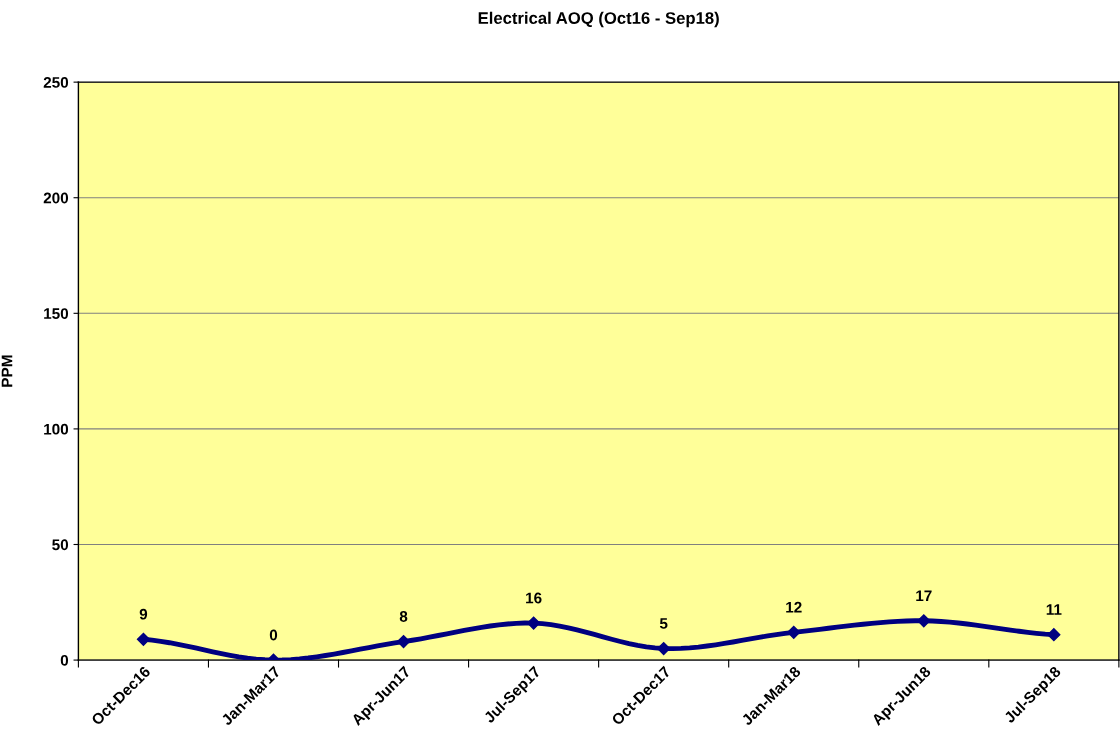 The height and width of the screenshot is (740, 1120). I want to click on data-label: 5, so click(663, 623).